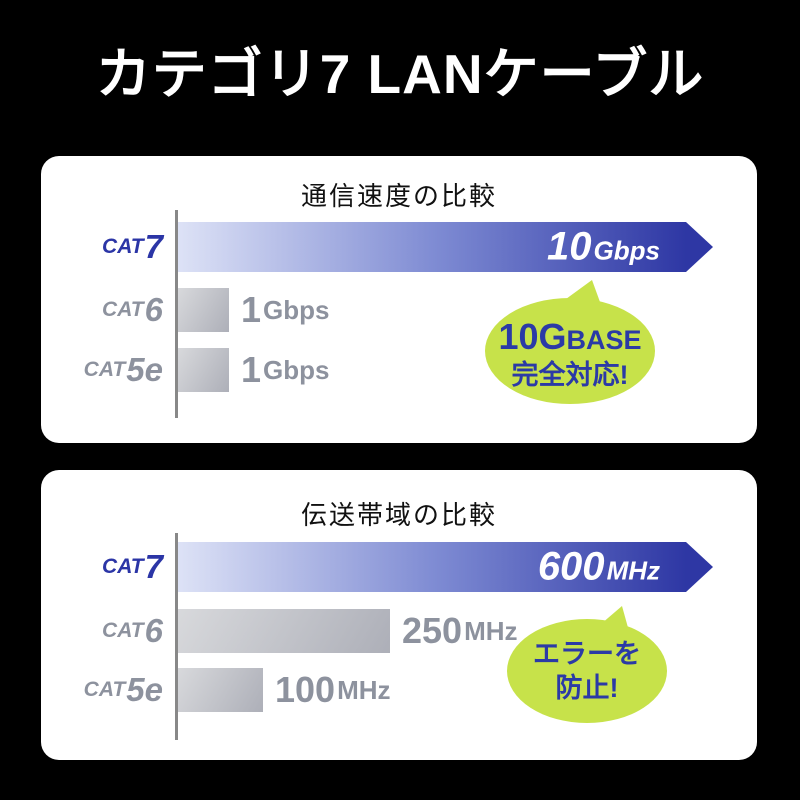 This screenshot has height=800, width=800. What do you see at coordinates (285, 369) in the screenshot?
I see `speed-value-cat5e: 1 Gbps` at bounding box center [285, 369].